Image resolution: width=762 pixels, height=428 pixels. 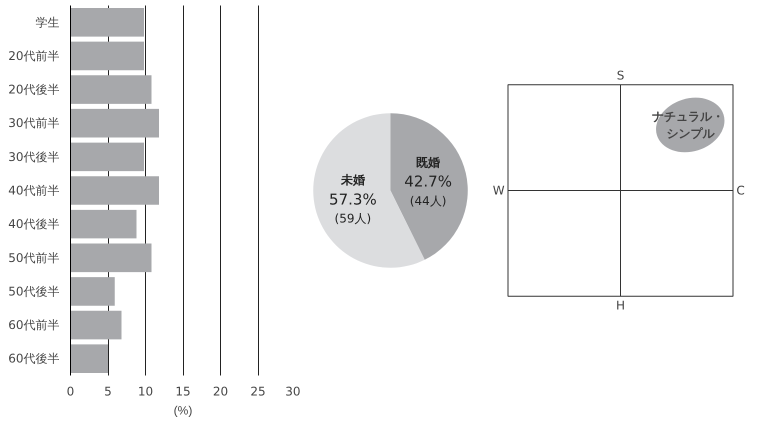 What do you see at coordinates (428, 201) in the screenshot?
I see `text: (44人)` at bounding box center [428, 201].